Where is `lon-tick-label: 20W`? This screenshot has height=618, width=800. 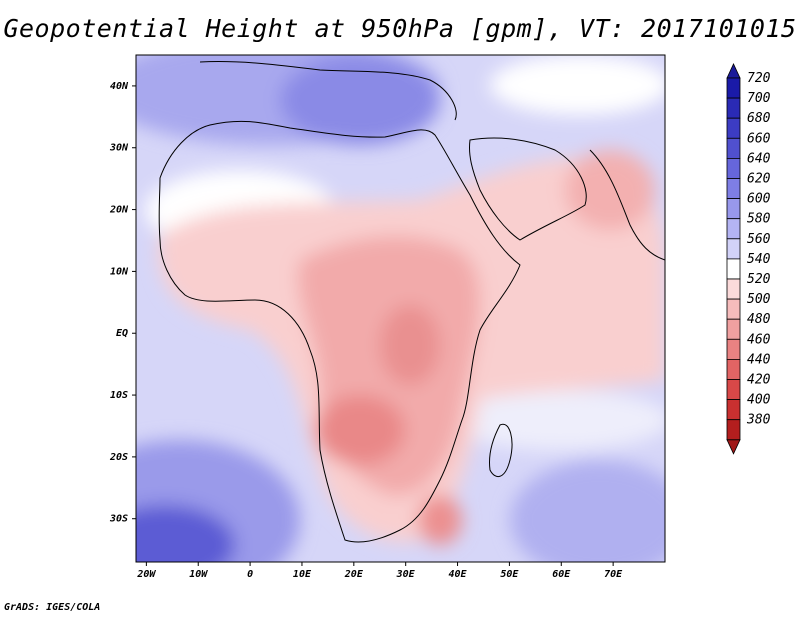
lon-tick-label: 20W is located at coordinates (146, 574).